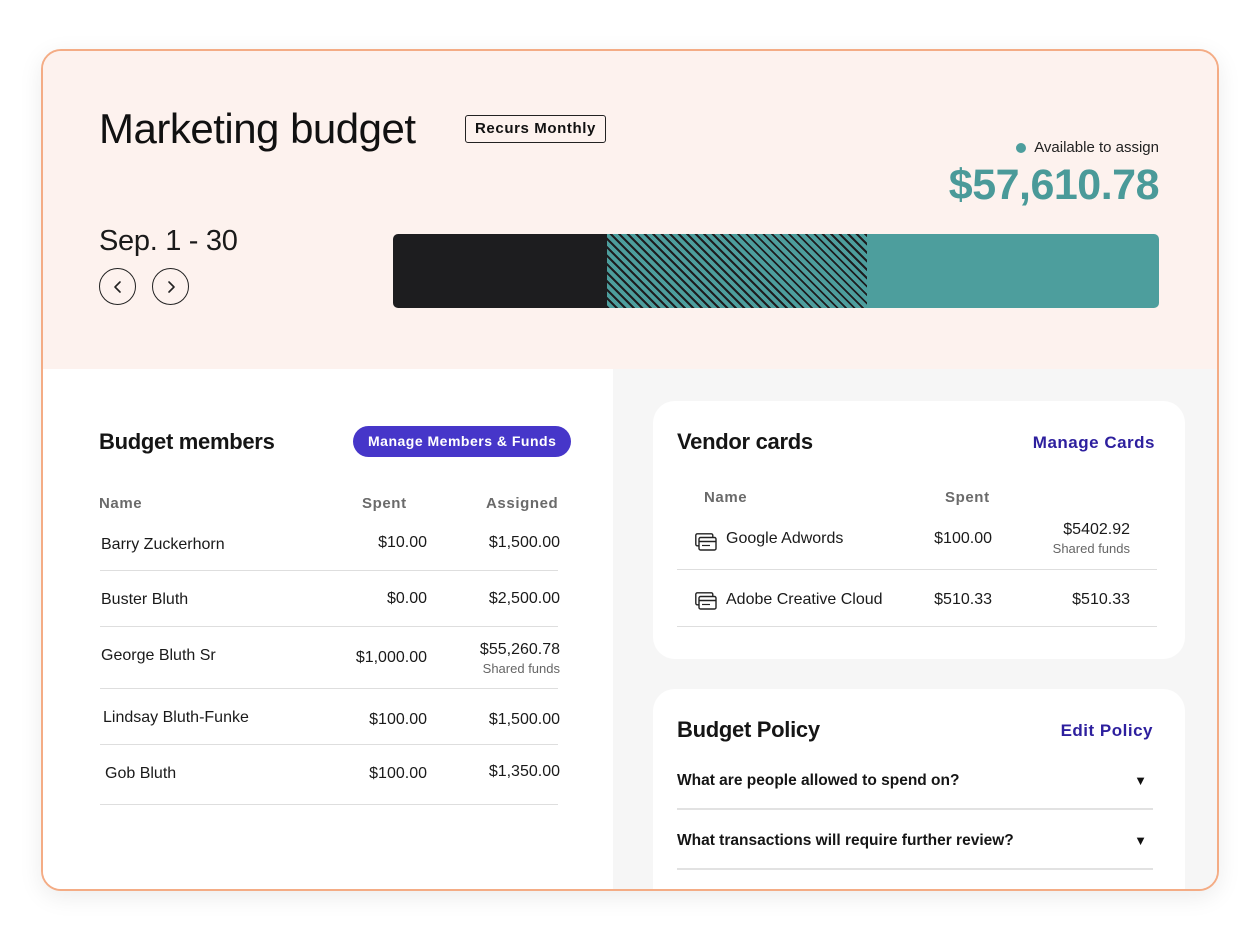  Describe the element at coordinates (1106, 730) in the screenshot. I see `edit-policy-link: Edit Policy` at that location.